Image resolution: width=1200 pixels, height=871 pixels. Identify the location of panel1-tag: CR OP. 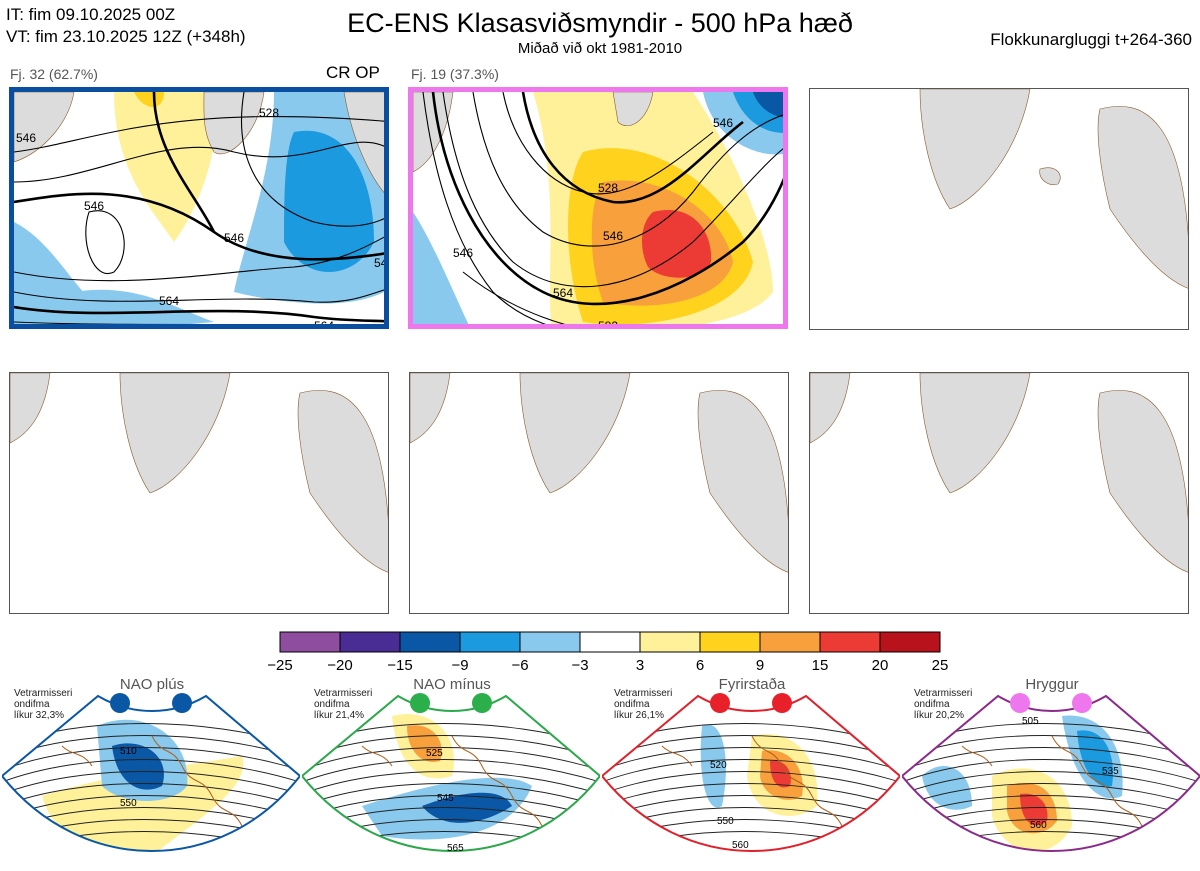
(353, 72).